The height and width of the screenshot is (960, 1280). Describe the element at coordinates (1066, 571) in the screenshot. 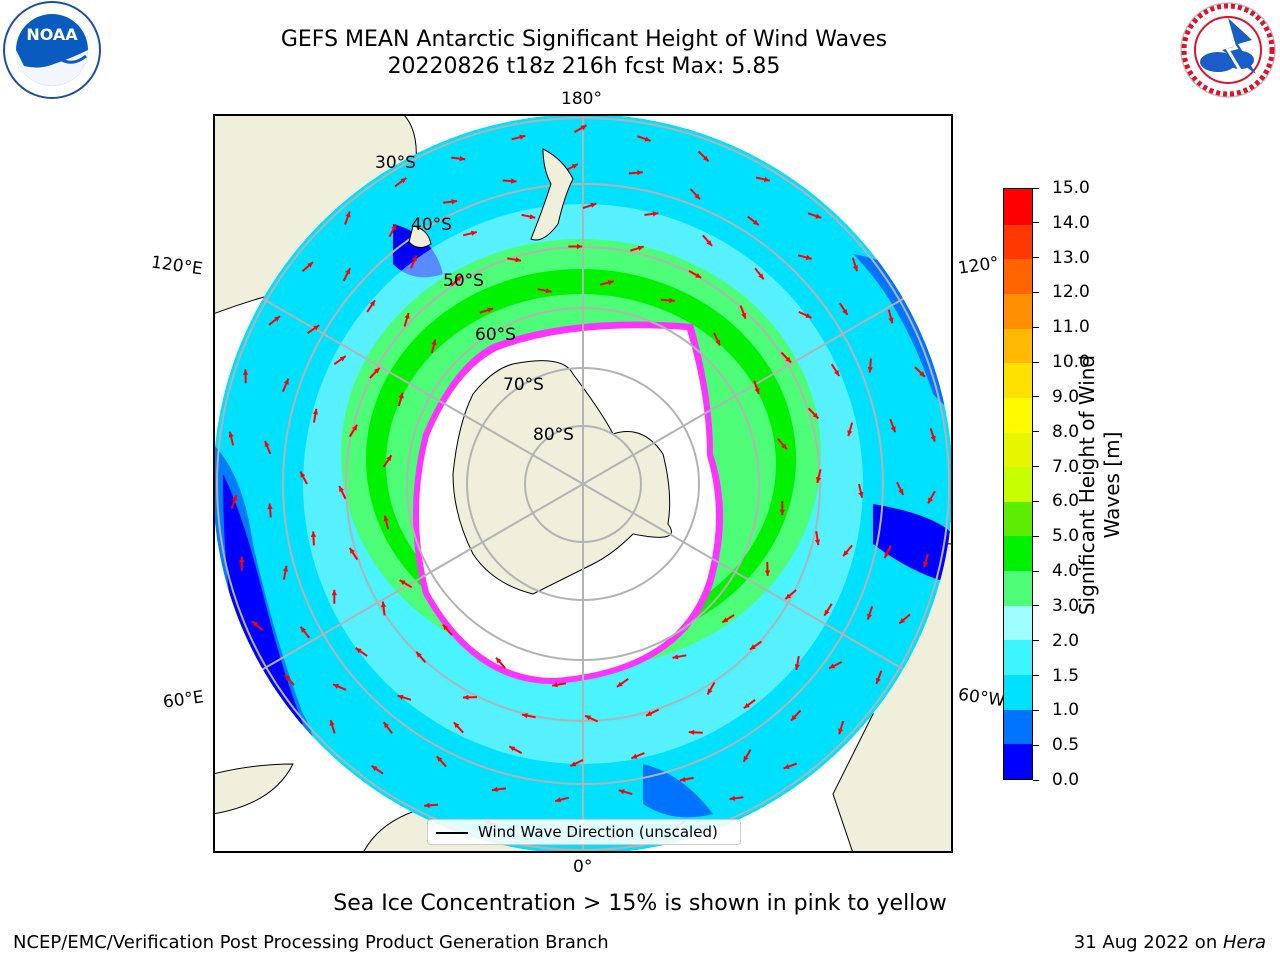

I see `colorbar-tick-label: 4.0` at that location.